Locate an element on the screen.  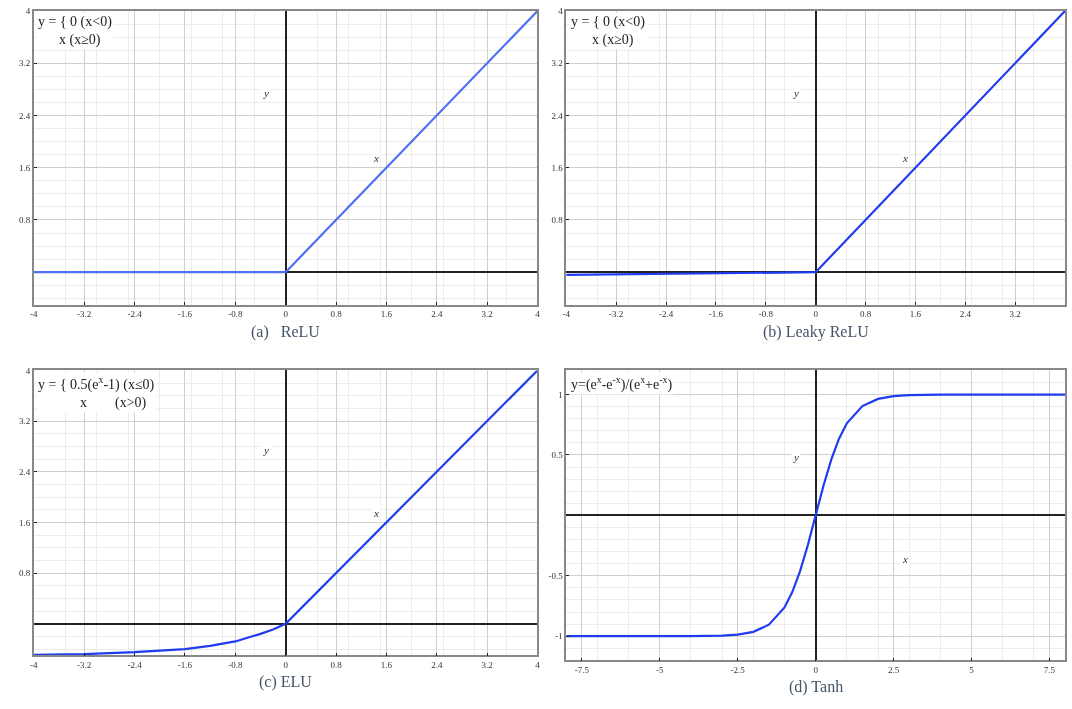
x-tick-label: -5 is located at coordinates (660, 669).